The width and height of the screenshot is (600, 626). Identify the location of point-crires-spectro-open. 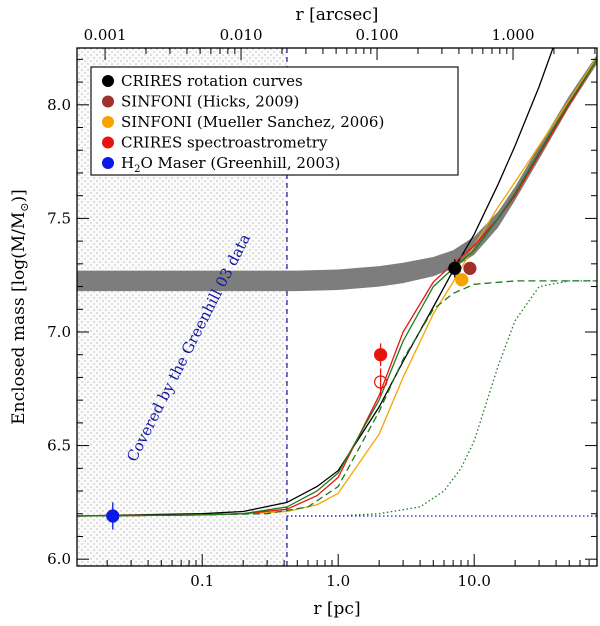
(380, 382).